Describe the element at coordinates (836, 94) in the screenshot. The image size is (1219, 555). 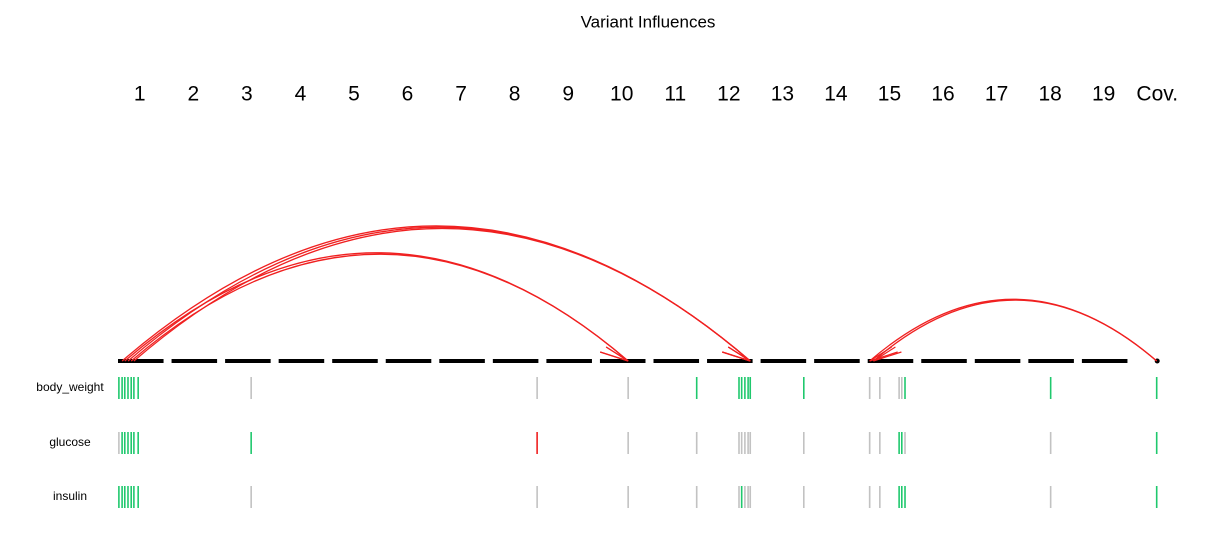
I see `chromosome-label: 14` at that location.